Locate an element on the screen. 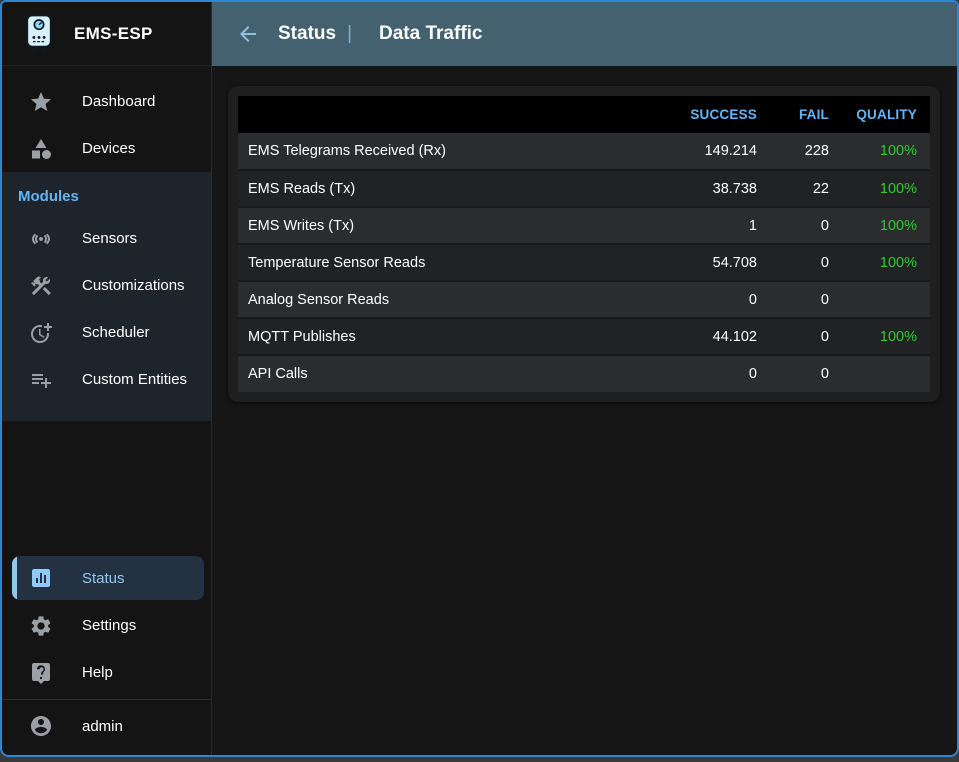 The image size is (959, 762). sidebar-item-label: Status is located at coordinates (103, 578).